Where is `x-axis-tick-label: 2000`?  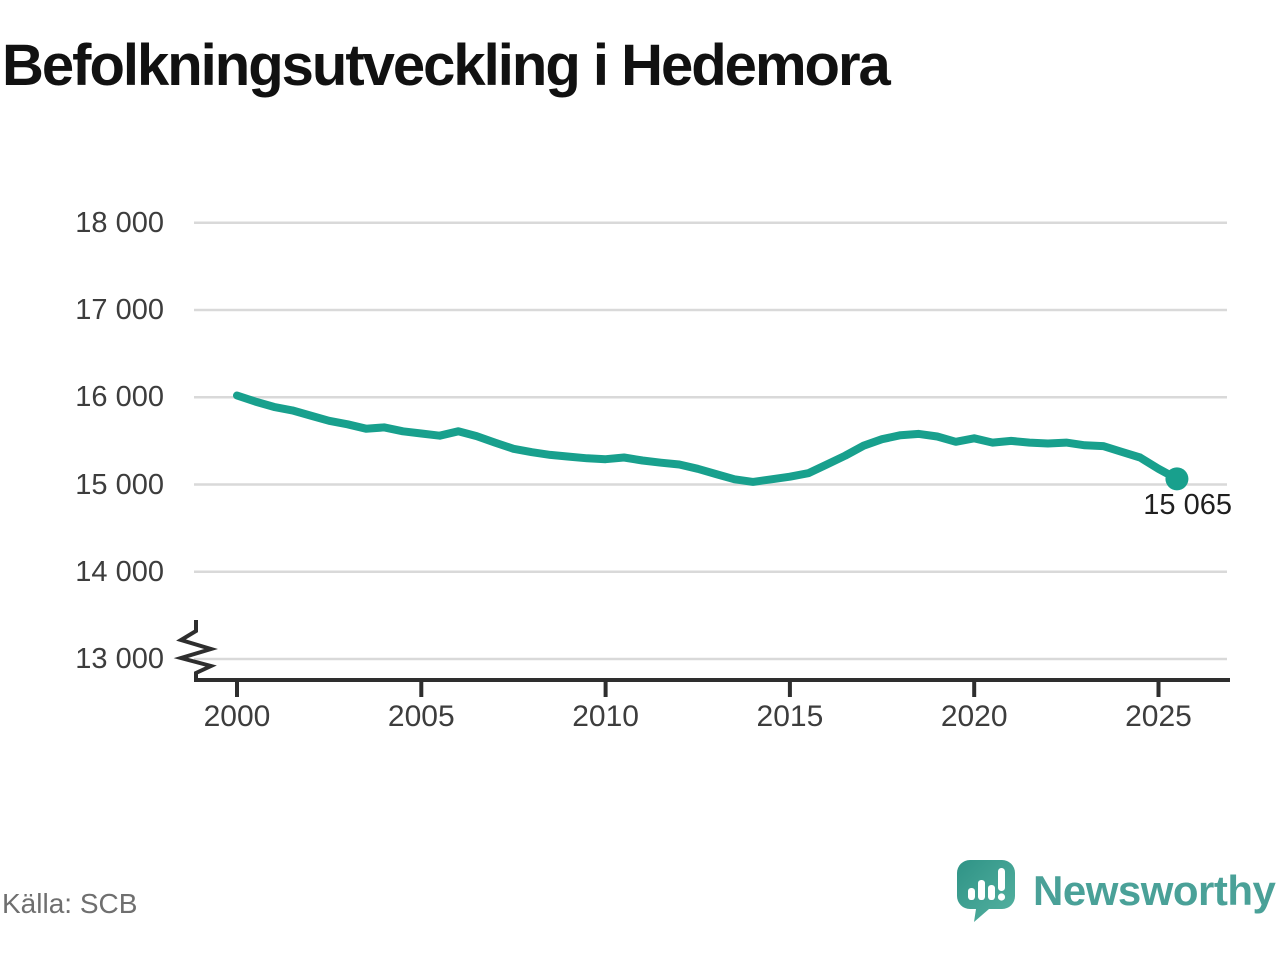
x-axis-tick-label: 2000 is located at coordinates (237, 716).